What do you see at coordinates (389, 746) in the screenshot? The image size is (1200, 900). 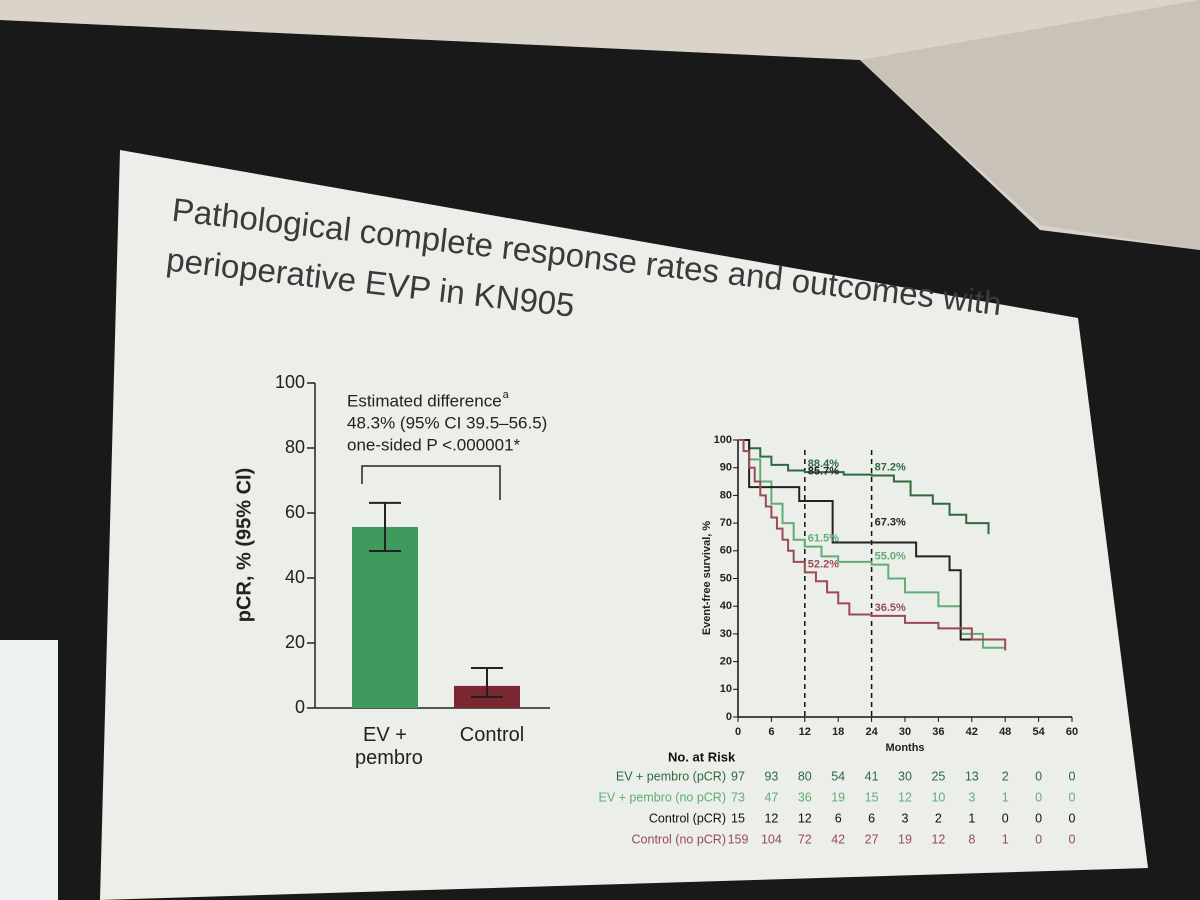 I see `x-tick-label: EV + pembro` at bounding box center [389, 746].